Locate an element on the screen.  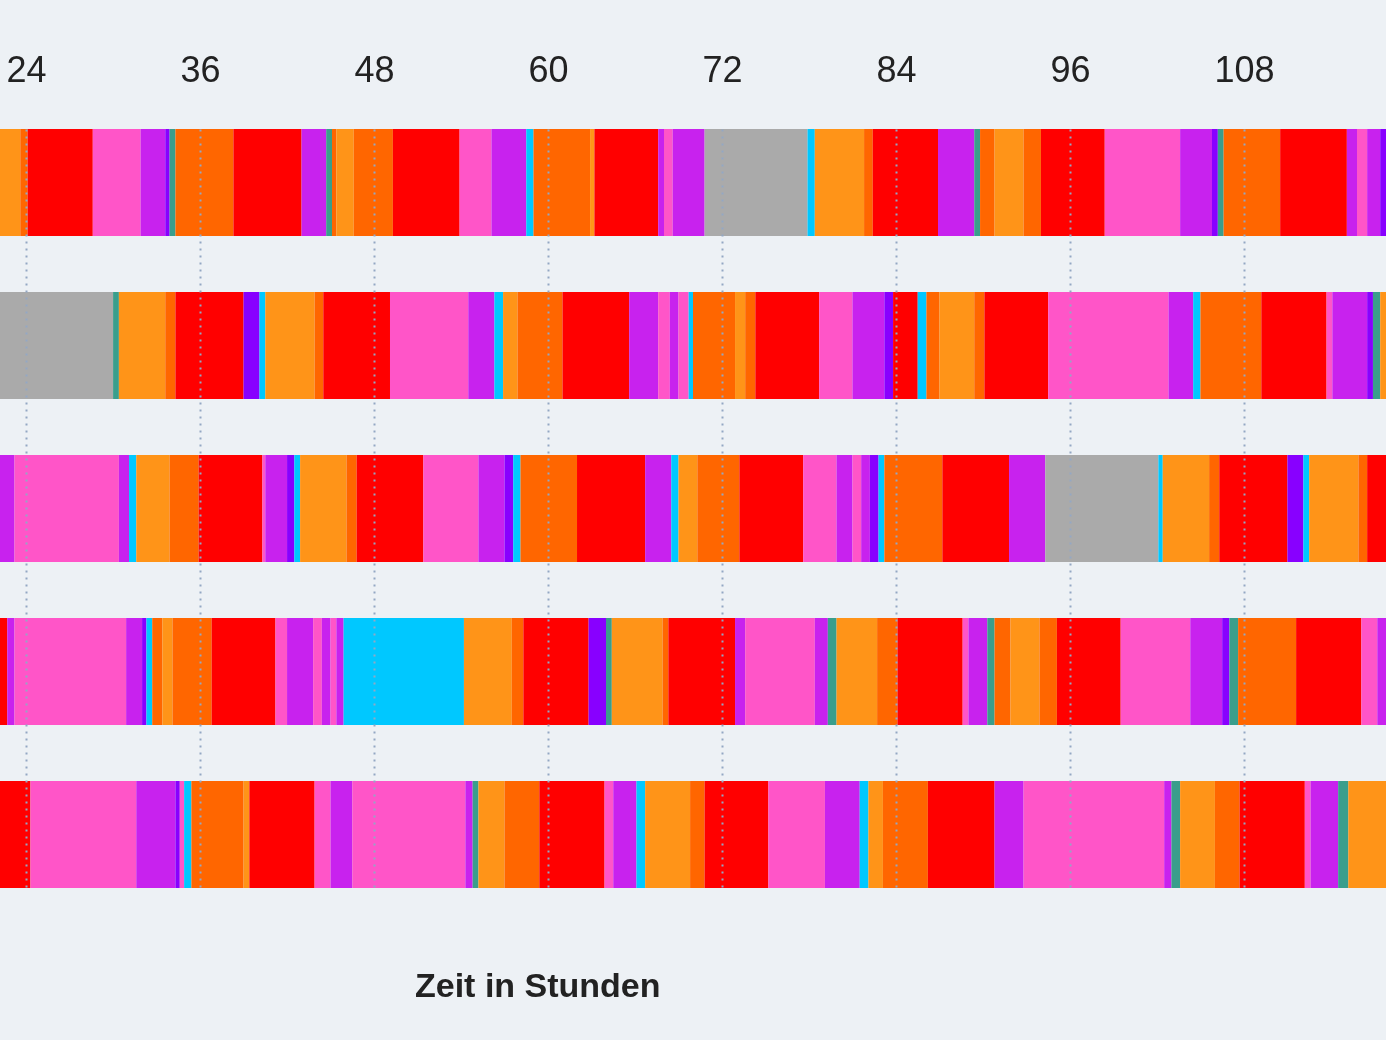
x-axis-title: Zeit in Stunden is located at coordinates (538, 985).